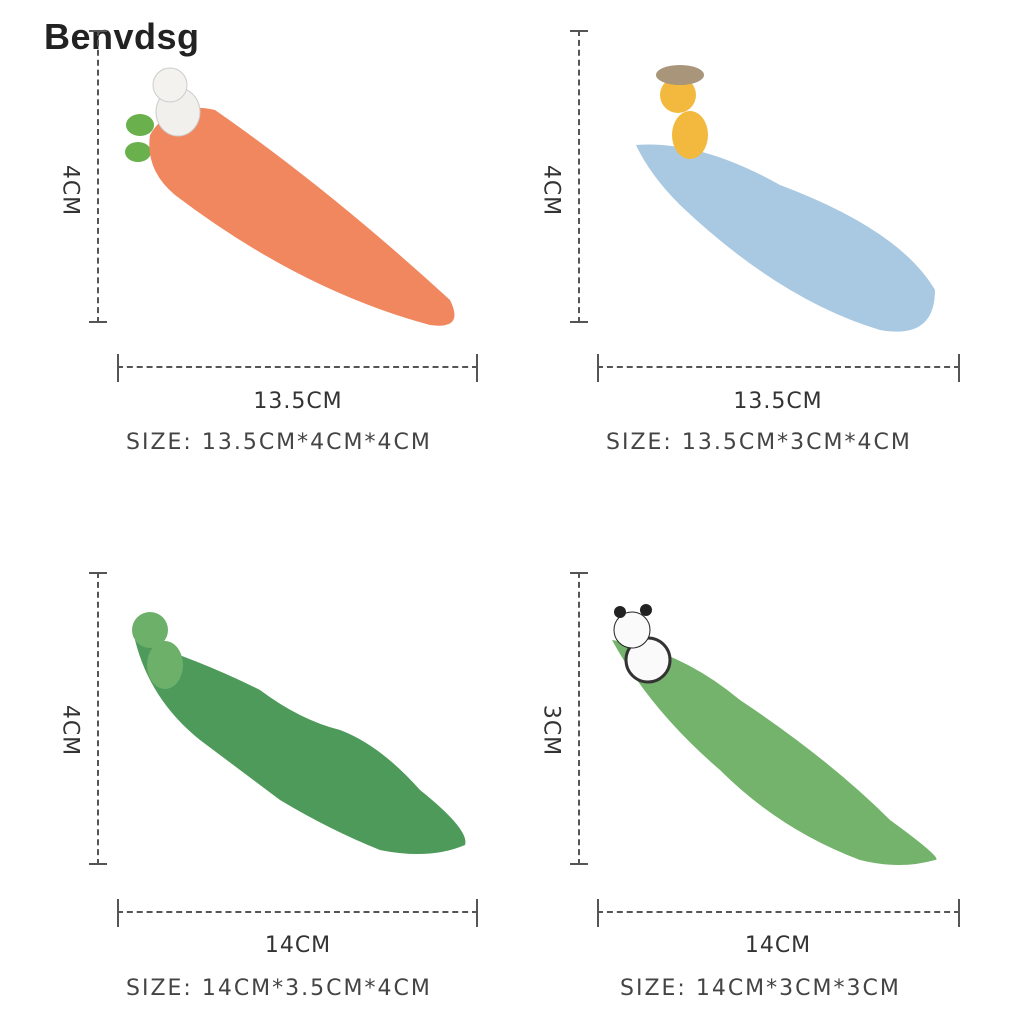 The width and height of the screenshot is (1024, 1024). What do you see at coordinates (279, 988) in the screenshot?
I see `size-text: SIZE: 14CM*3.5CM*4CM` at bounding box center [279, 988].